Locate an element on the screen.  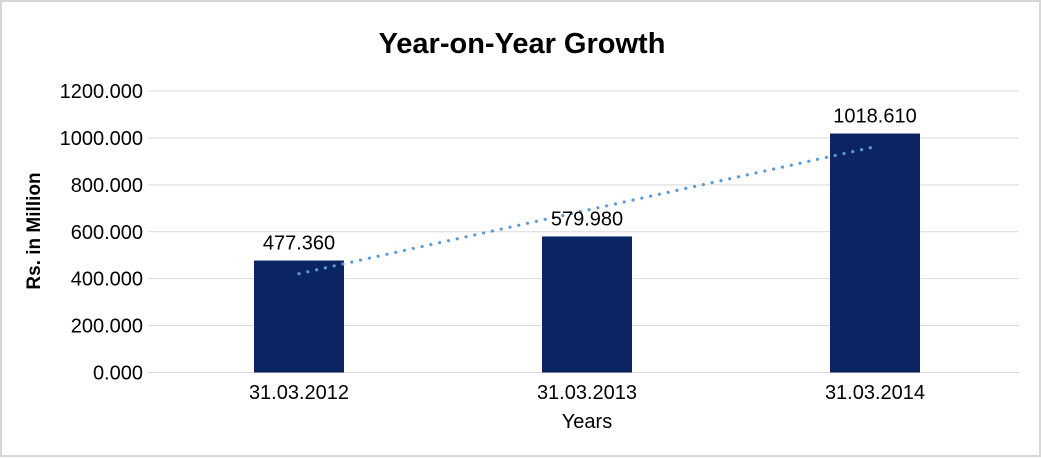
category-label: 31.03.2013 is located at coordinates (587, 393).